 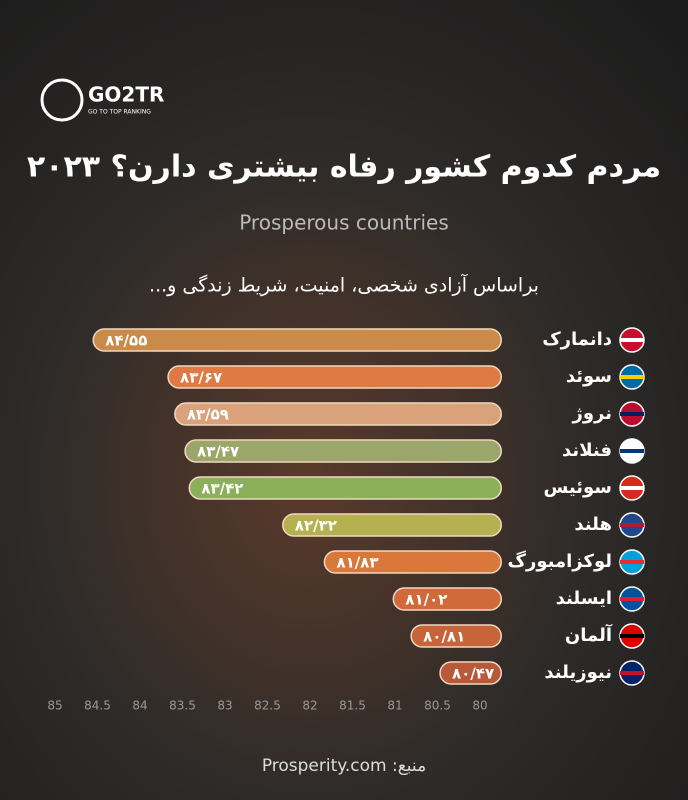 I want to click on logo-name: GO2TR, so click(x=126, y=95).